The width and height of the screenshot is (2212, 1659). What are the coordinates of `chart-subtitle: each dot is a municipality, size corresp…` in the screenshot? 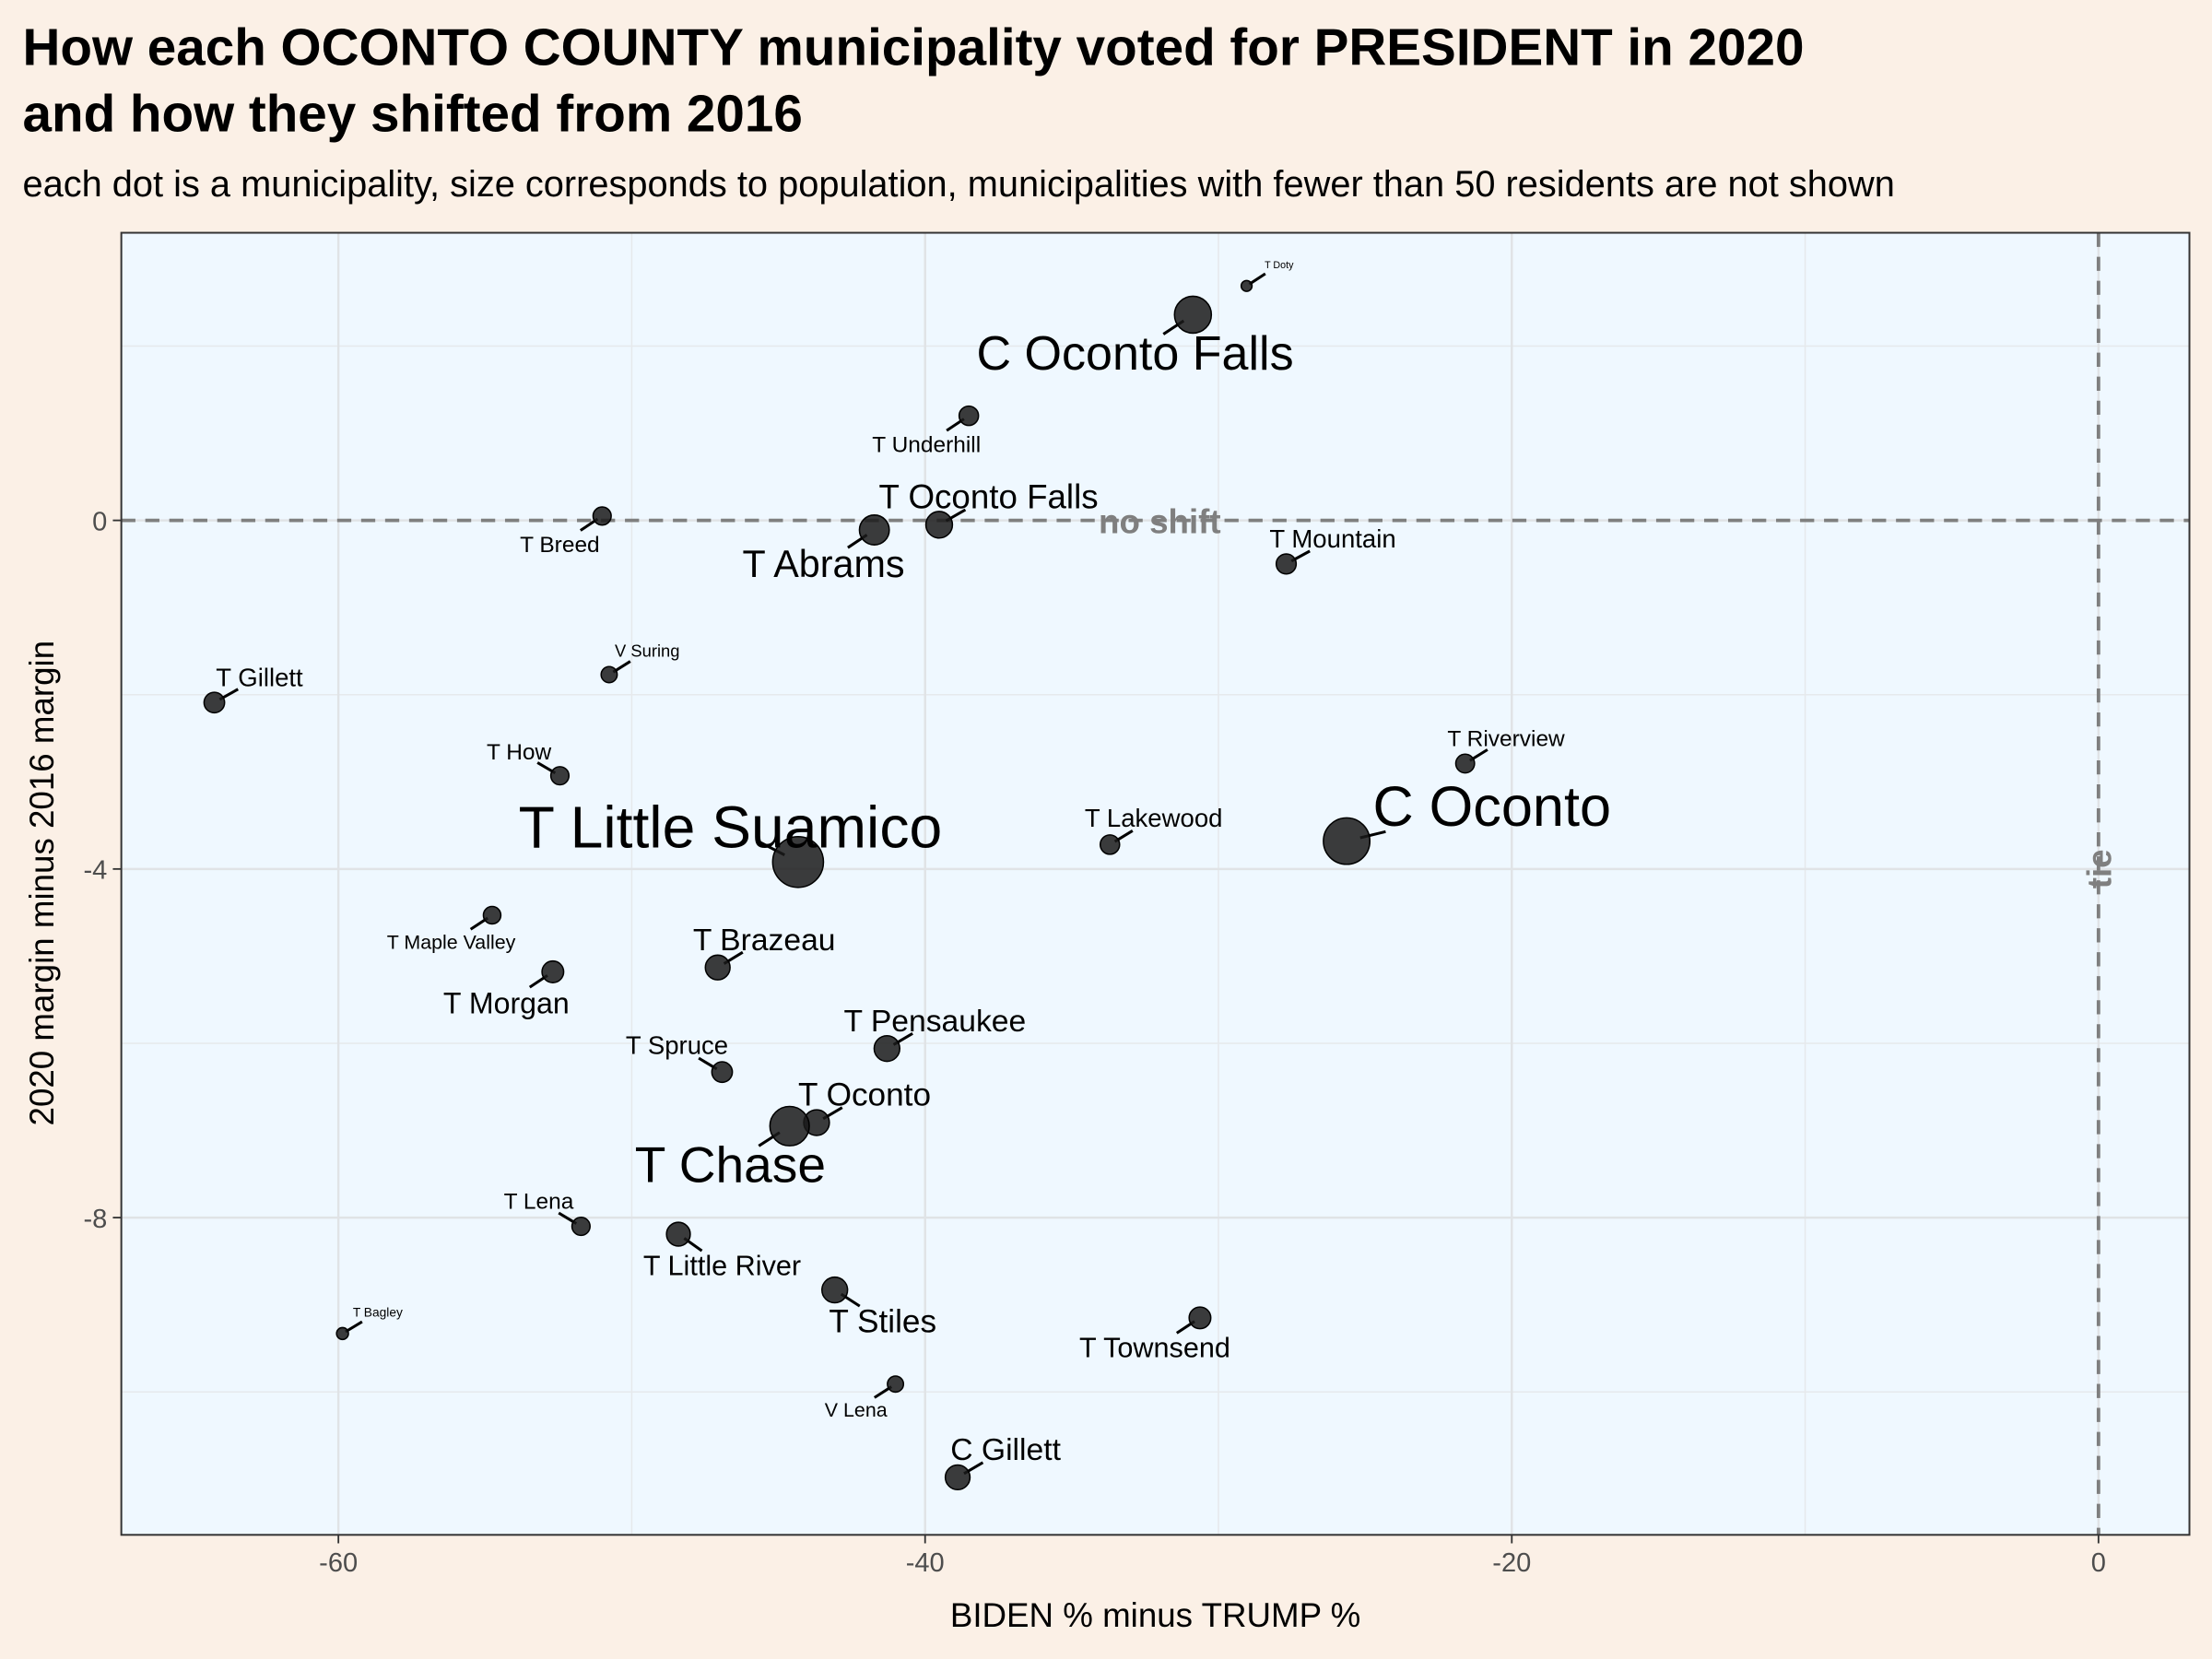 It's located at (958, 184).